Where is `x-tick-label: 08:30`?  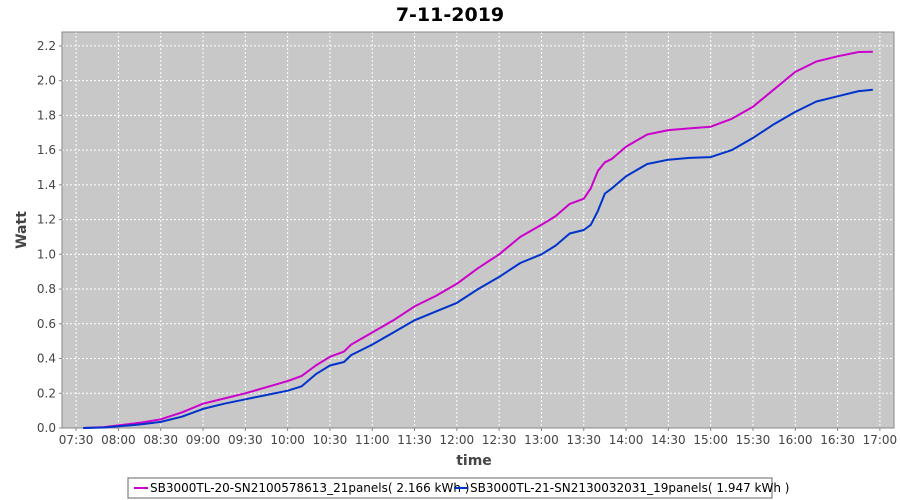 x-tick-label: 08:30 is located at coordinates (160, 440).